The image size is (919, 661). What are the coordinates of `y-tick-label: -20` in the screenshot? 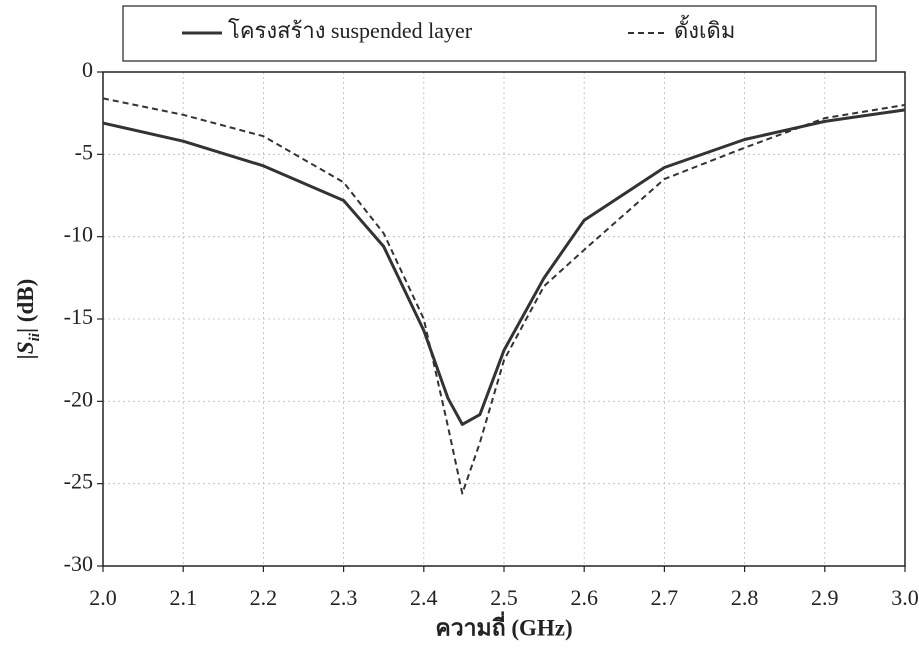 It's located at (78, 398).